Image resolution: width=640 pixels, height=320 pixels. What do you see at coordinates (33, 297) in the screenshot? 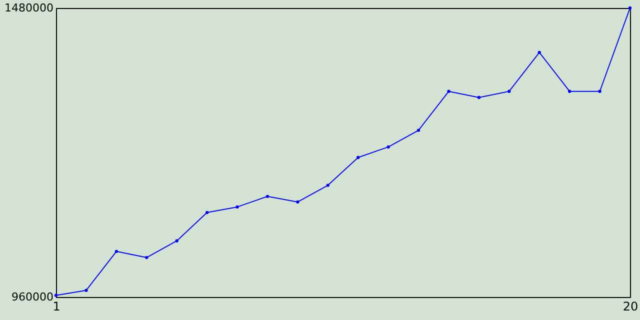
I see `y-tick-label: 960000` at bounding box center [33, 297].